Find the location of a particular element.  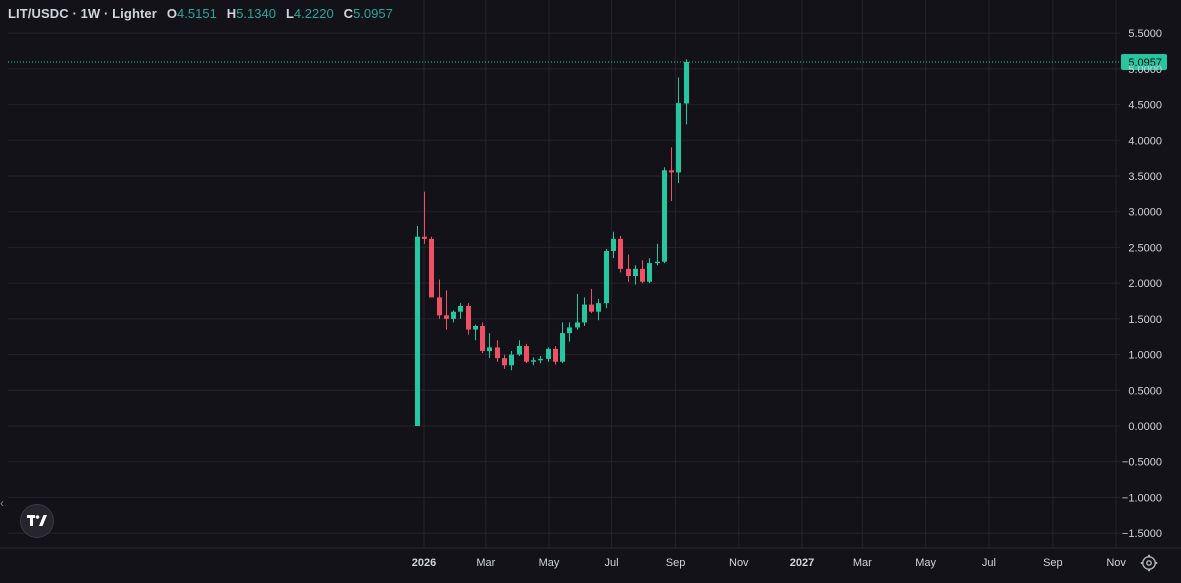

candles is located at coordinates (552, 242).